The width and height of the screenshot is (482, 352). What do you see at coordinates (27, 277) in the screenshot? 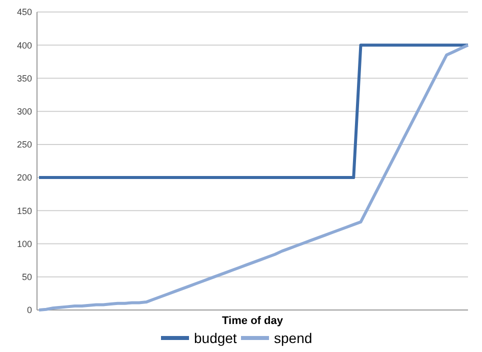
I see `y-tick-label: 50` at bounding box center [27, 277].